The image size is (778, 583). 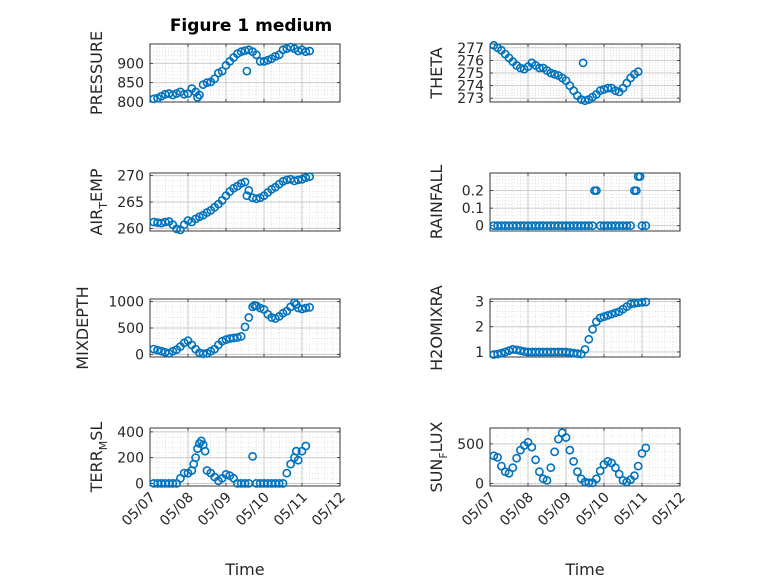 I want to click on subplot-air-temp: 260 265 270 AIRTEMP, so click(x=214, y=202).